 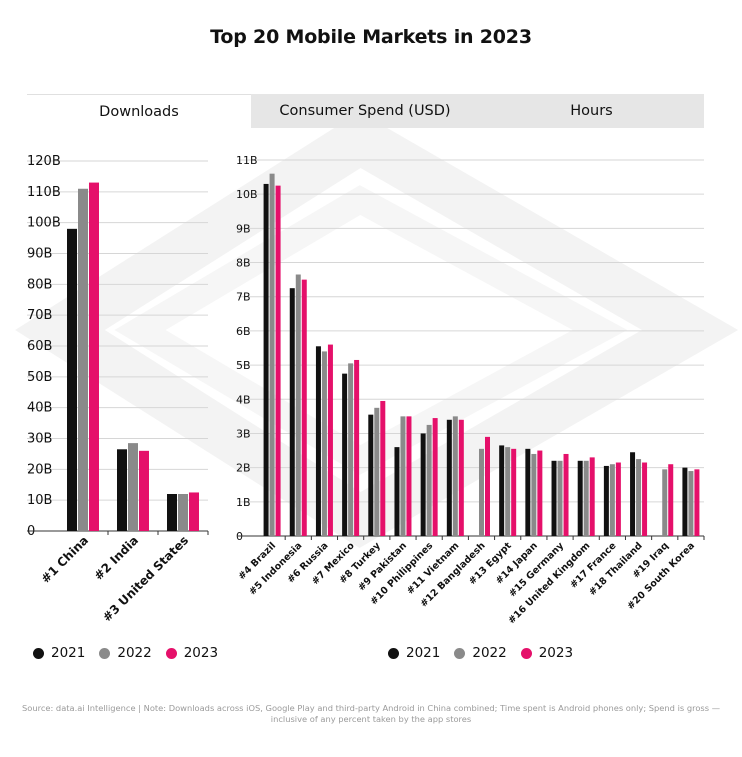 What do you see at coordinates (44, 161) in the screenshot?
I see `y-tick-label: 120B` at bounding box center [44, 161].